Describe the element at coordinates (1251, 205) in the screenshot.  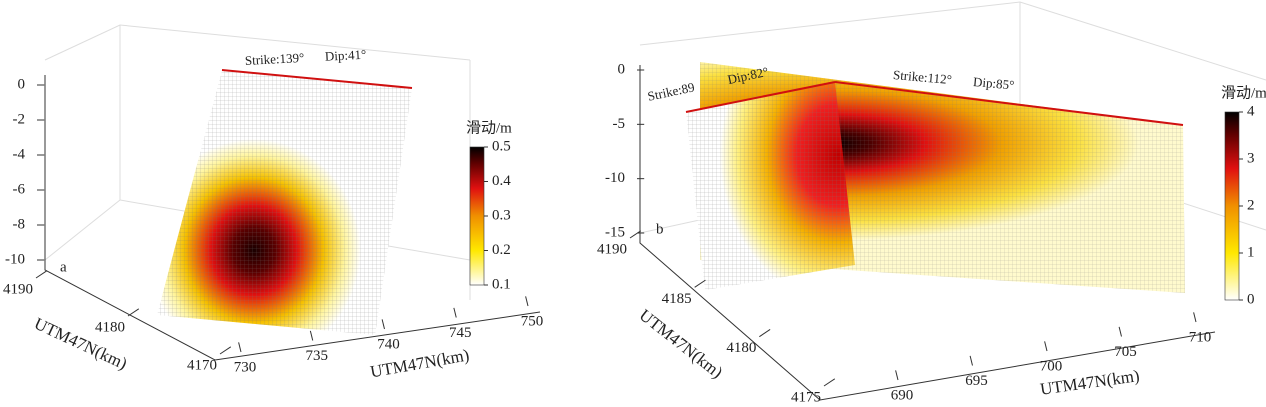
I see `colorbar-tick-label: 2` at that location.